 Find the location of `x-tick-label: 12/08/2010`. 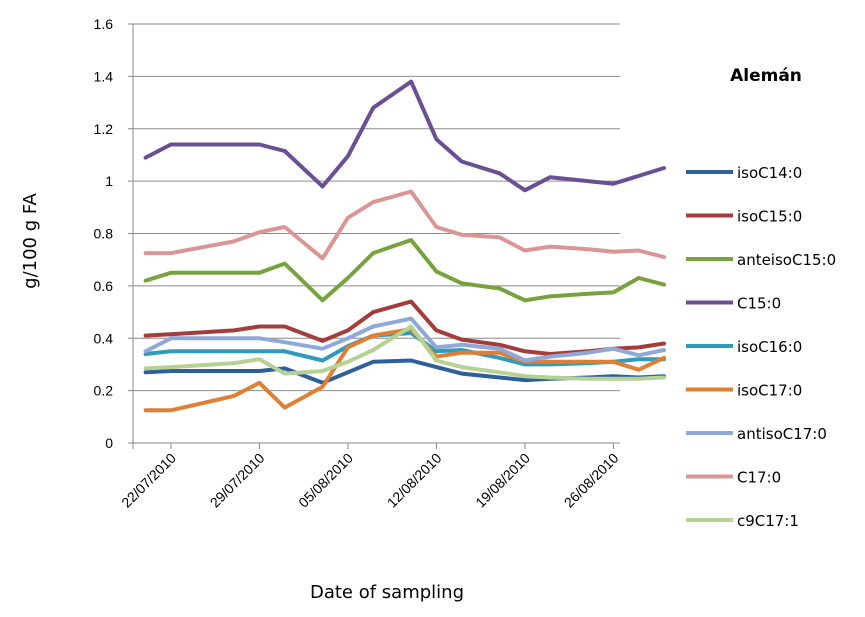

x-tick-label: 12/08/2010 is located at coordinates (414, 480).